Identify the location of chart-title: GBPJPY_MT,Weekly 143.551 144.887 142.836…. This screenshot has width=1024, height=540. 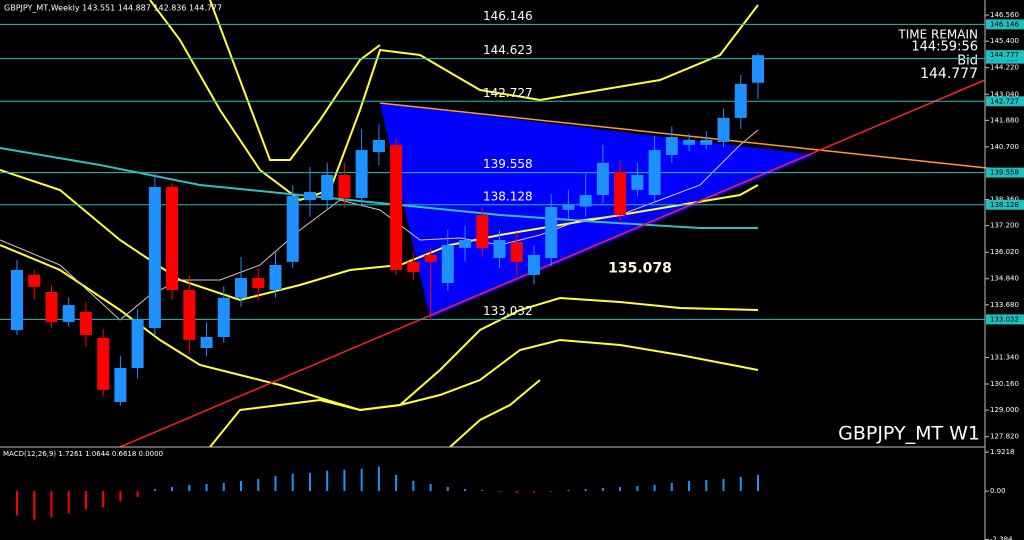
(113, 8).